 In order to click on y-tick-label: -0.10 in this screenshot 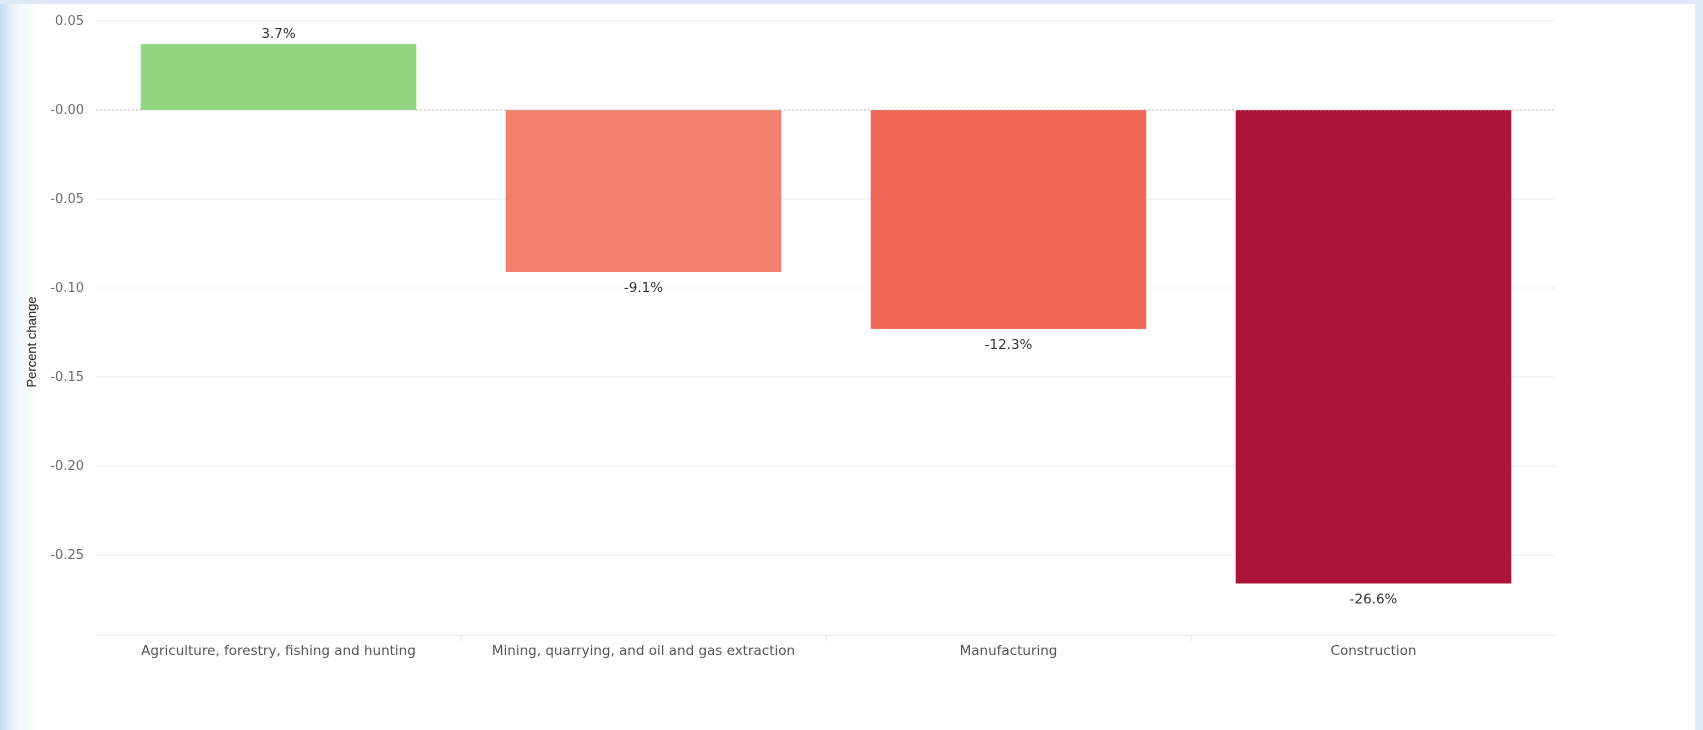, I will do `click(67, 288)`.